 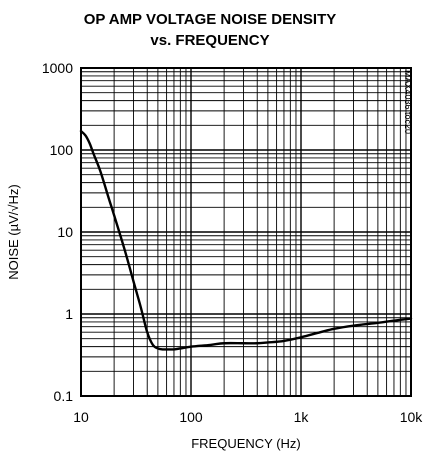 I want to click on chart-subtitle: vs. FREQUENCY, so click(x=209, y=40).